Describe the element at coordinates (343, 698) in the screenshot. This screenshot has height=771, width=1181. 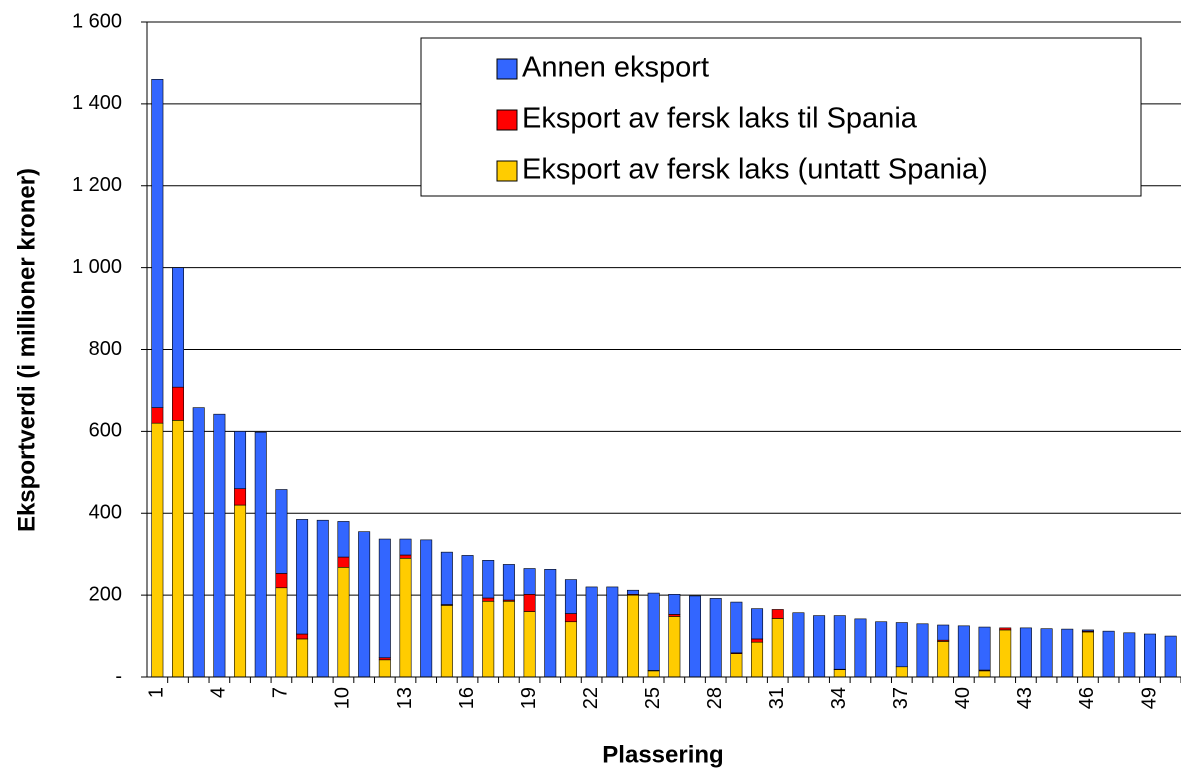
I see `x-tick-label: 10` at that location.